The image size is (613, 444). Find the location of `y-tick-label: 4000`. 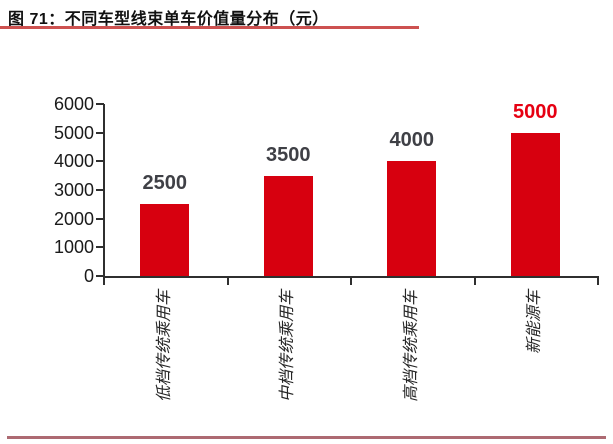

y-tick-label: 4000 is located at coordinates (73, 161).